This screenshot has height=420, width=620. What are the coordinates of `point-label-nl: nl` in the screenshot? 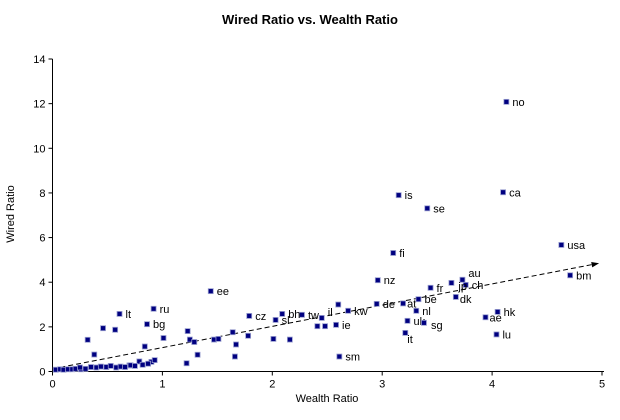 It's located at (426, 312).